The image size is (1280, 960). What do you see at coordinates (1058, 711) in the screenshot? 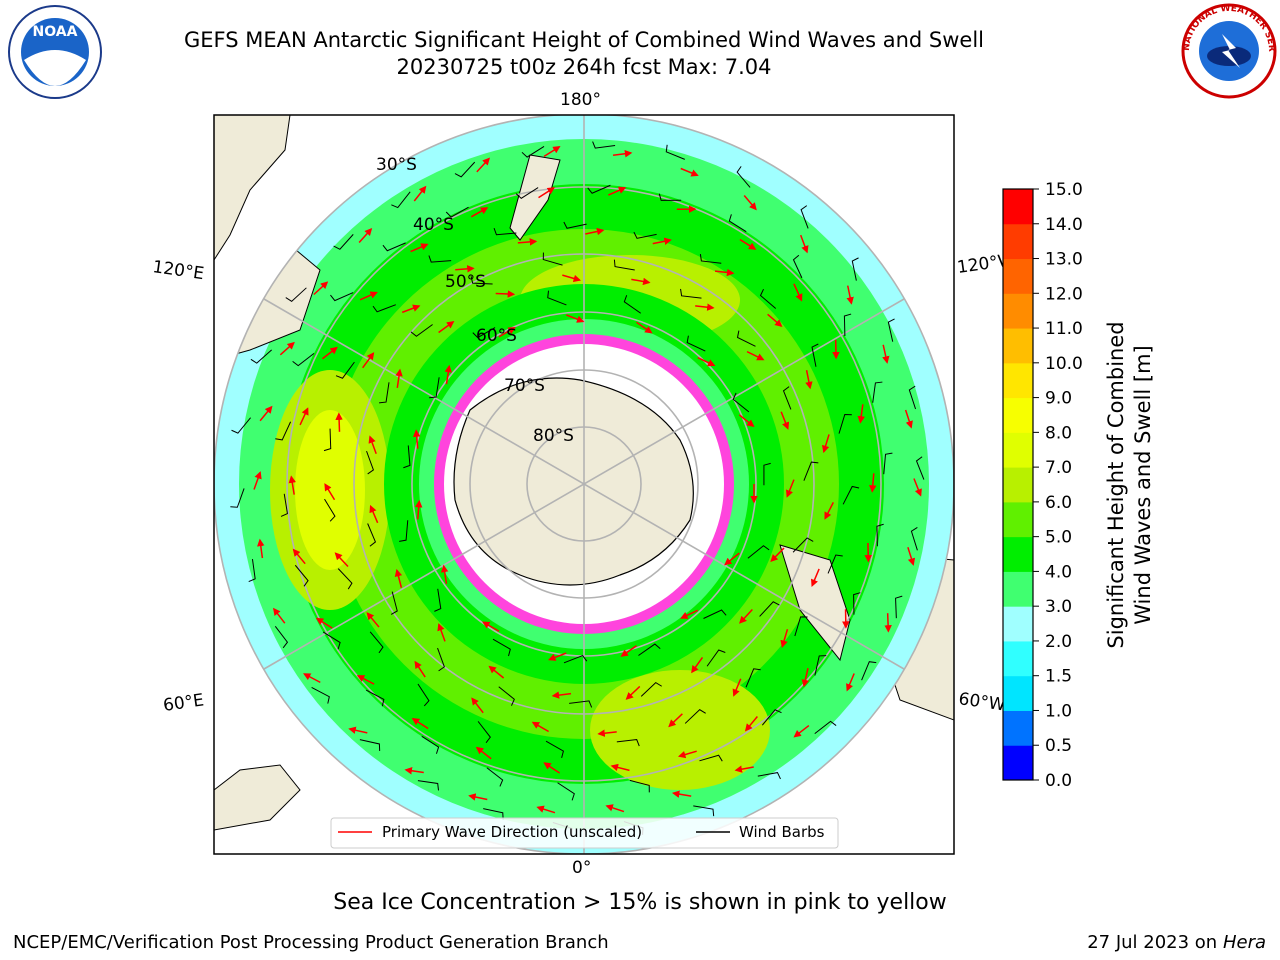
I see `colorbar-tick-label: 1.0` at bounding box center [1058, 711].